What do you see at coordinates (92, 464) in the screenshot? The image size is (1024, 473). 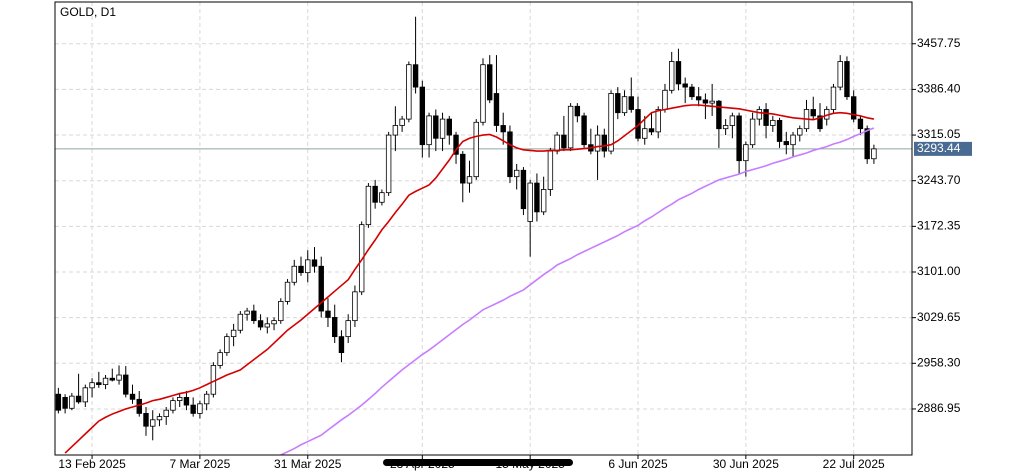 I see `x-tick-label: 13 Feb 2025` at bounding box center [92, 464].